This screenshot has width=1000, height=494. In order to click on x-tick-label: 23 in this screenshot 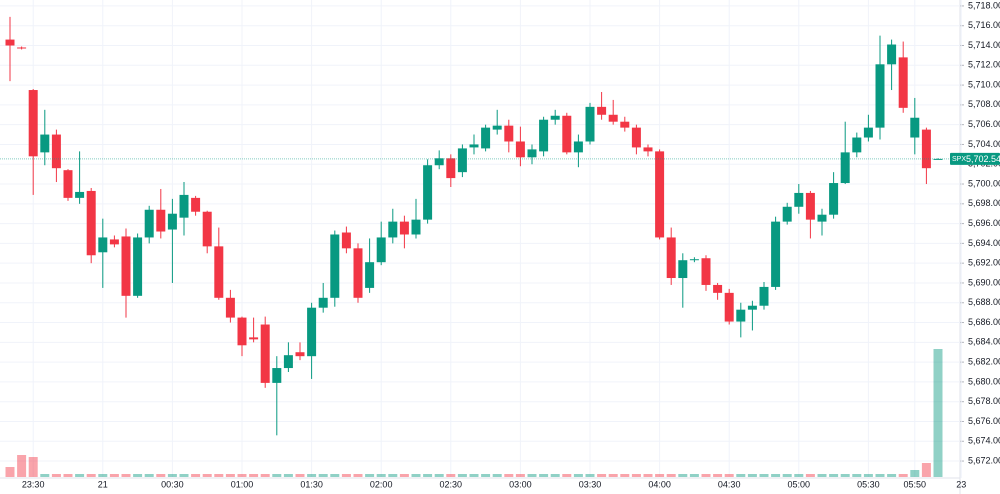, I will do `click(961, 484)`.